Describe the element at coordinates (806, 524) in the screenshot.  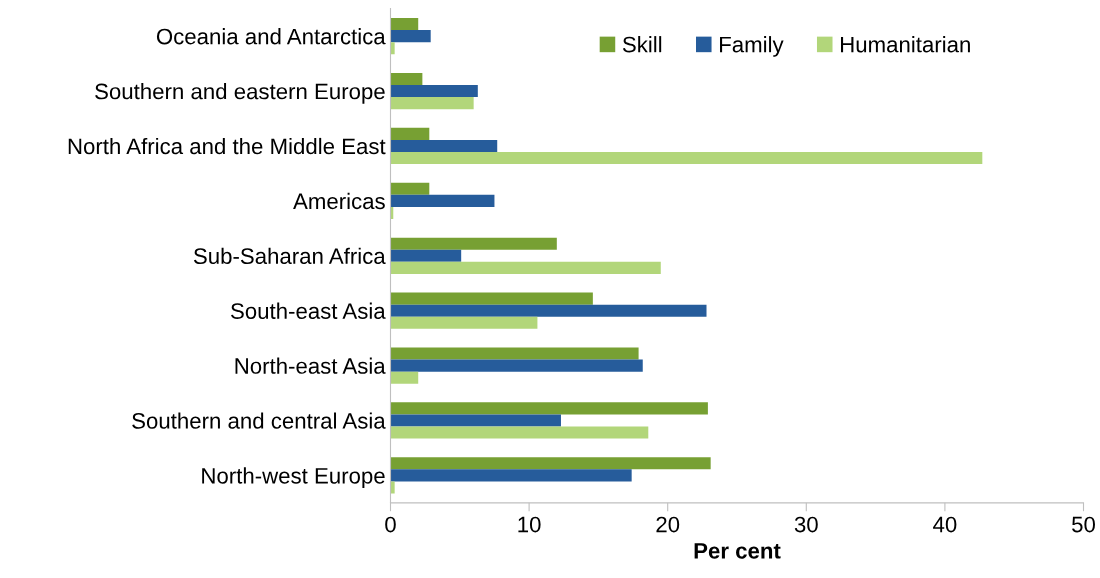
I see `x-tick-label: 30` at that location.